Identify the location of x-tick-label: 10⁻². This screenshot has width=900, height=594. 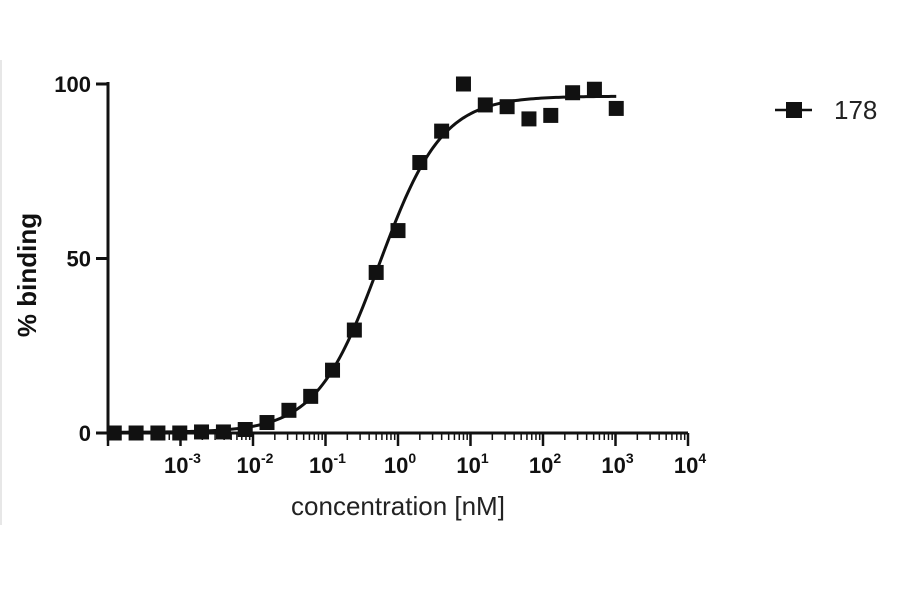
(255, 464).